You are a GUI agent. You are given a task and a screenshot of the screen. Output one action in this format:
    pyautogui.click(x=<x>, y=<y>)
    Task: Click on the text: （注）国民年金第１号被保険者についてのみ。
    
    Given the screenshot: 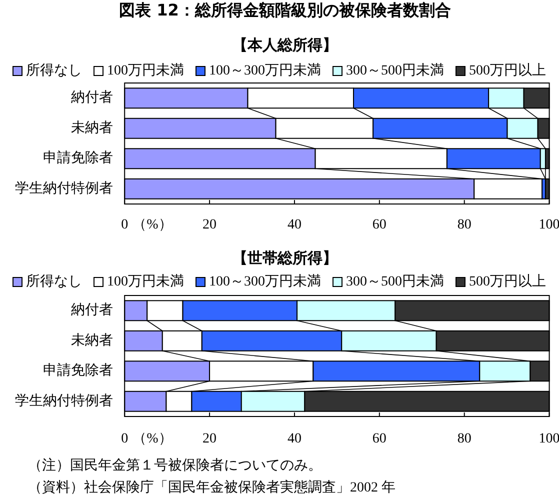 What is the action you would take?
    pyautogui.click(x=175, y=466)
    